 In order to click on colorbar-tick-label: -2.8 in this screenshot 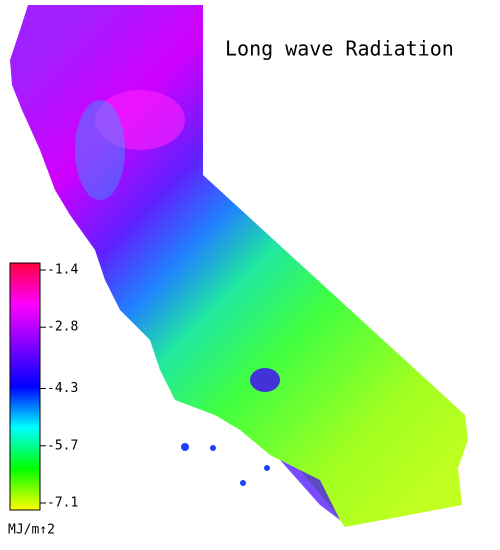, I will do `click(62, 327)`.